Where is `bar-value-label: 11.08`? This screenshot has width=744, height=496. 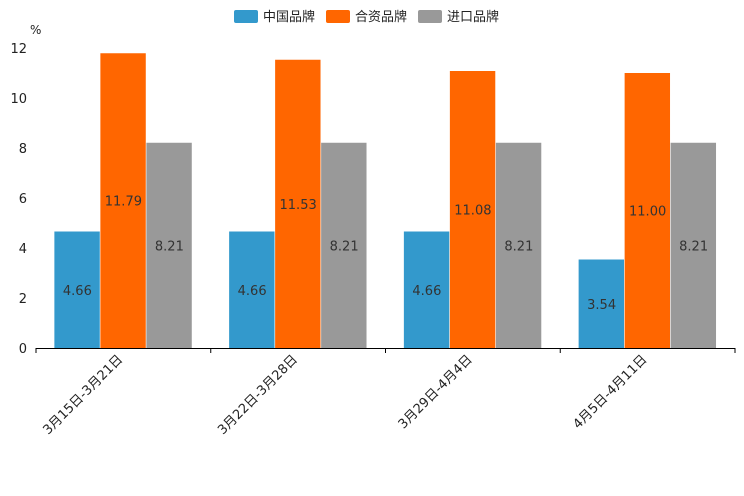 bar-value-label: 11.08 is located at coordinates (472, 211).